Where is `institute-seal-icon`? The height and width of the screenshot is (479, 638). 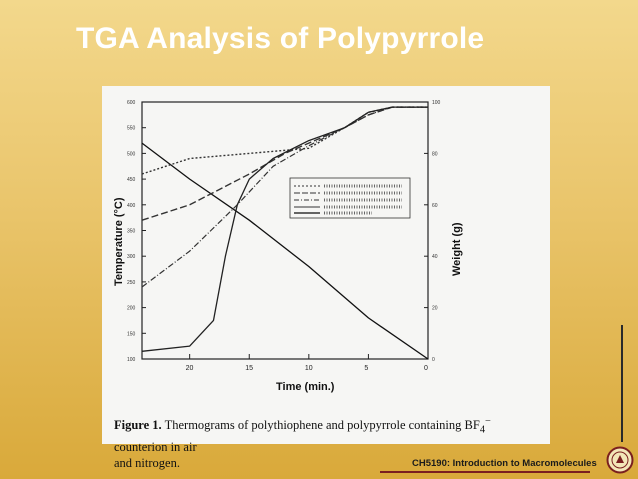 institute-seal-icon is located at coordinates (620, 460).